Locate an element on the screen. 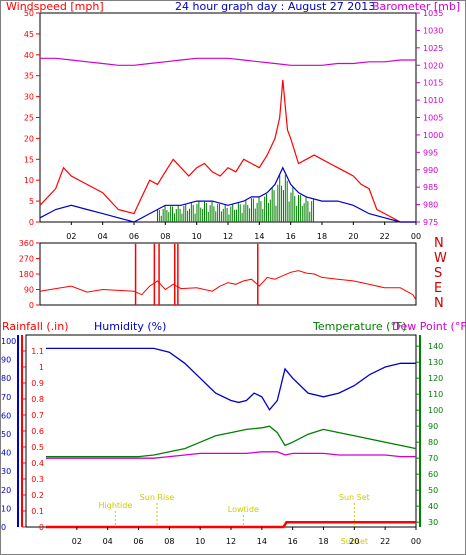 The height and width of the screenshot is (555, 466). windspeed-tick-label: 45 is located at coordinates (29, 34).